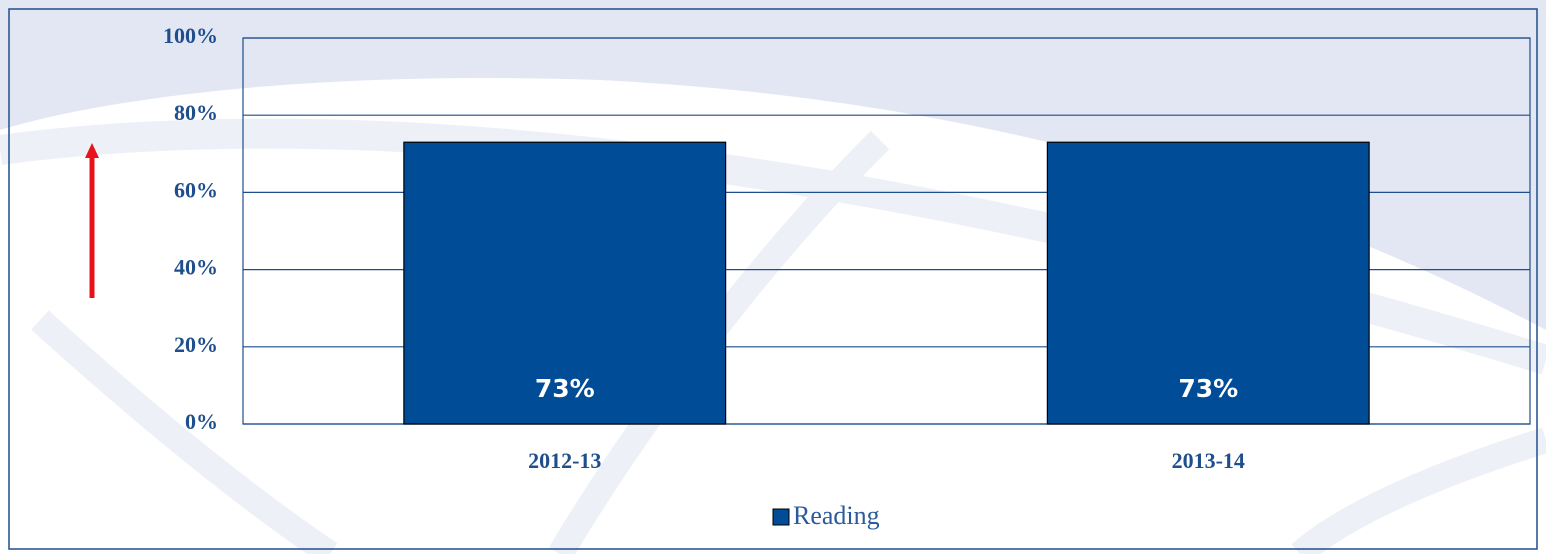 The image size is (1546, 554). Describe the element at coordinates (190, 35) in the screenshot. I see `y-tick-label: 100%` at that location.